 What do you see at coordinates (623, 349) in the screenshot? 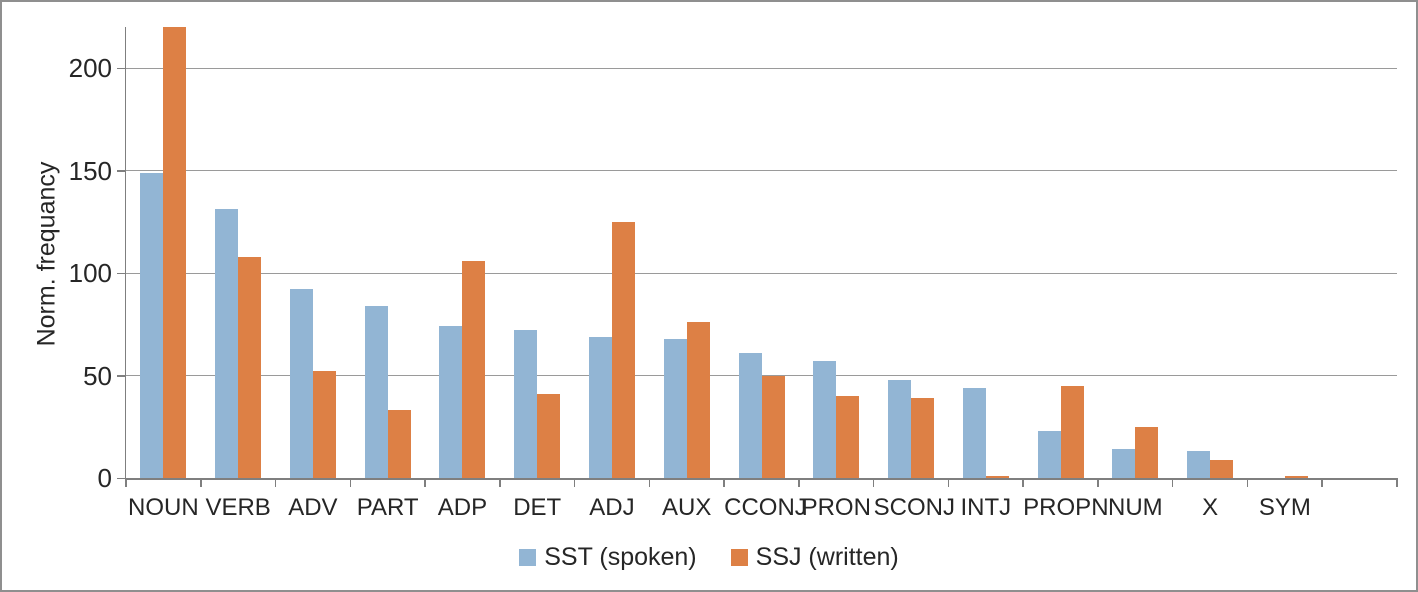
I see `bar-ssj-adj` at bounding box center [623, 349].